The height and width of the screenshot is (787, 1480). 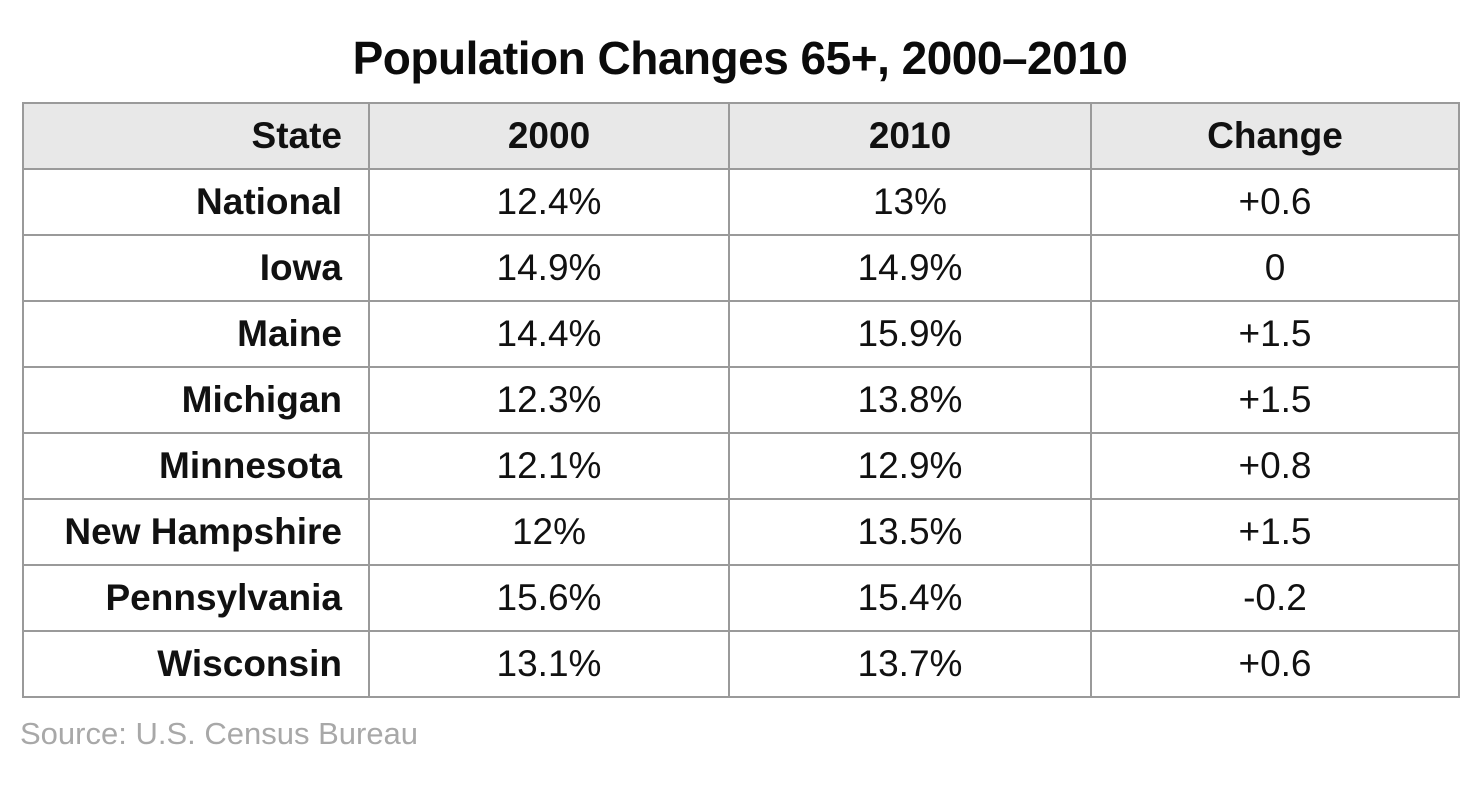 I want to click on table-row: Minnesota 12.1% 12.9% +0.8, so click(x=741, y=466).